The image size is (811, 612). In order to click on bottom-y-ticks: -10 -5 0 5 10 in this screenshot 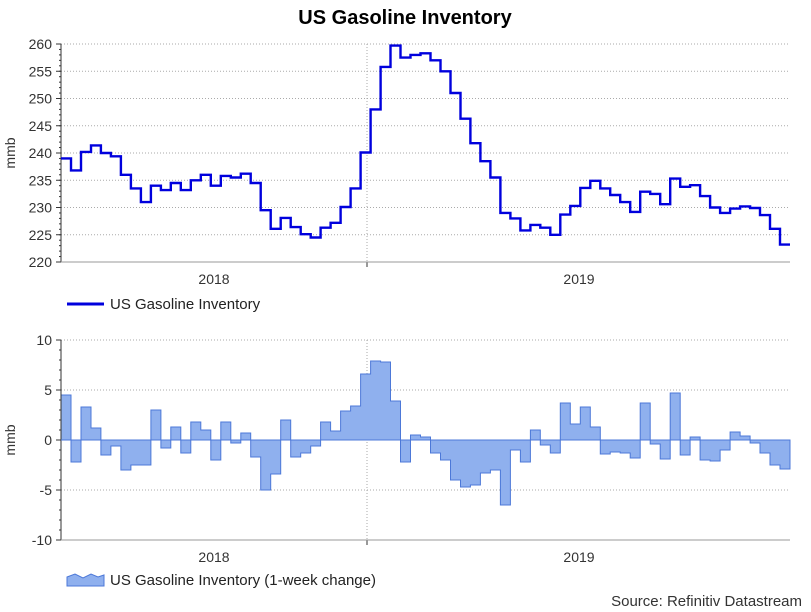, I will do `click(200, 440)`.